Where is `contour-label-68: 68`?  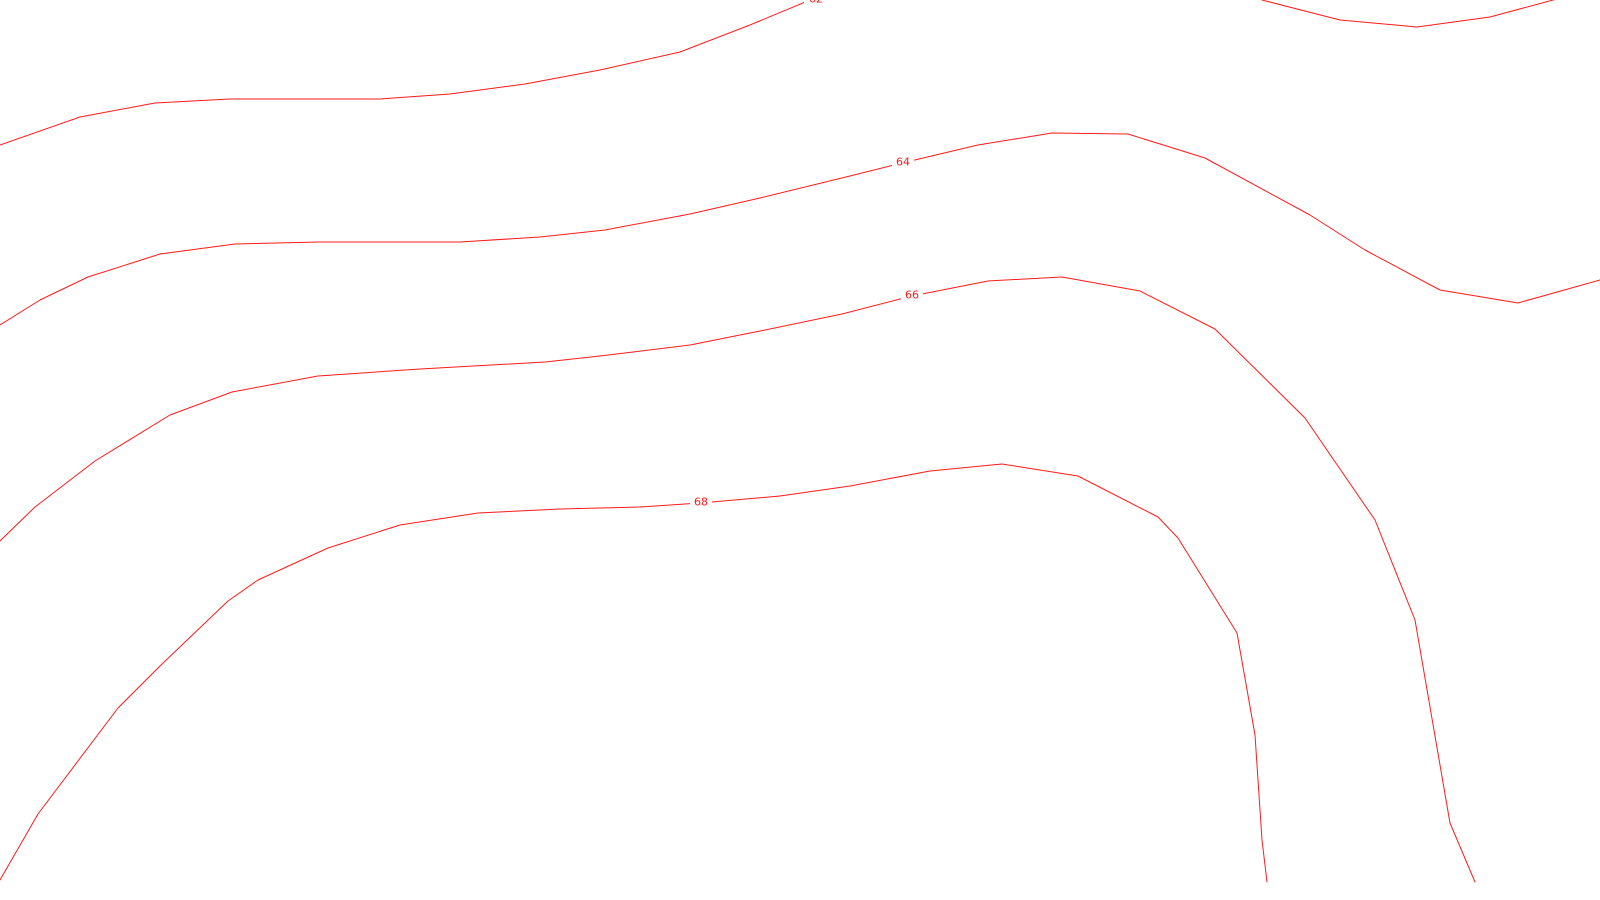
contour-label-68: 68 is located at coordinates (701, 502).